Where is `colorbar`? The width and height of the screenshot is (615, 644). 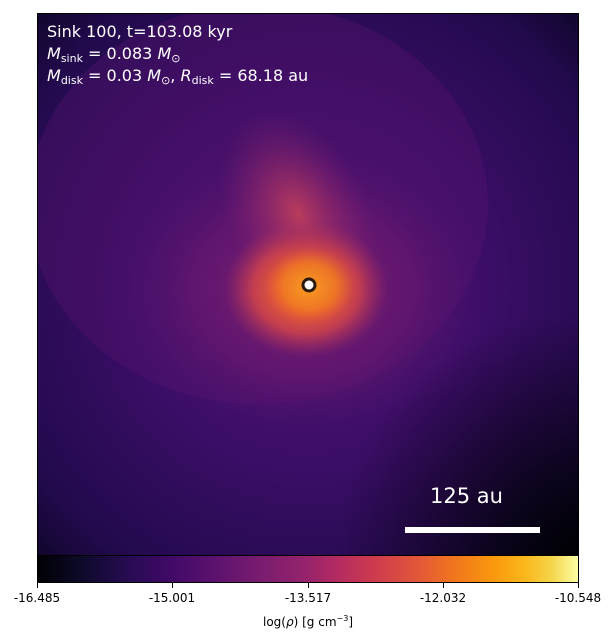
colorbar is located at coordinates (308, 569).